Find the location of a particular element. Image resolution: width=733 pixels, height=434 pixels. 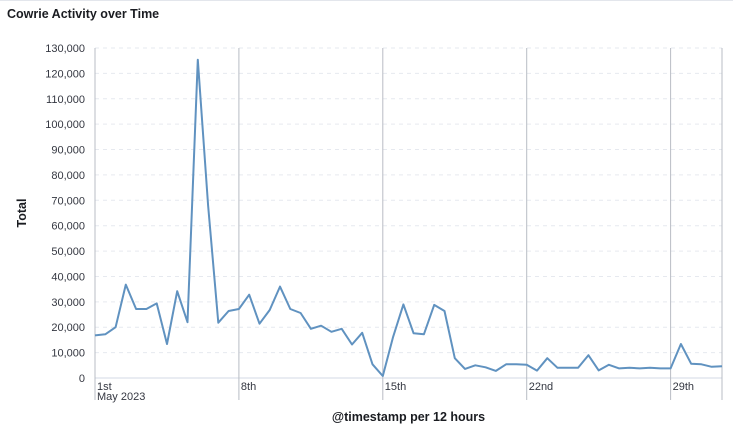

y-tick-label: 110,000 is located at coordinates (65, 100).